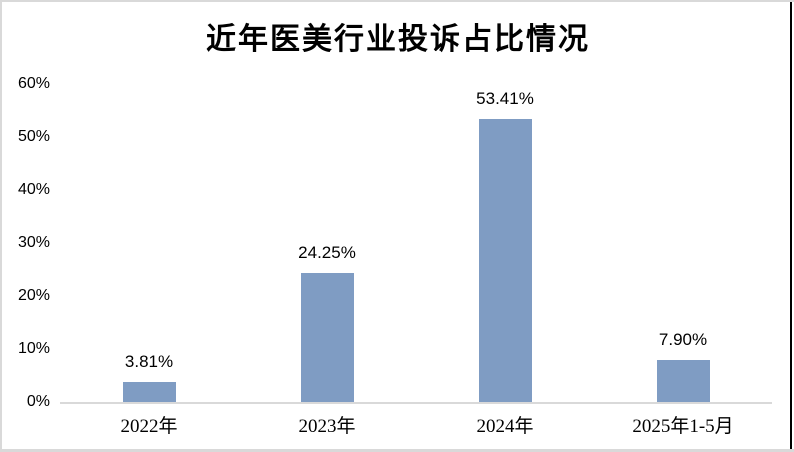 The image size is (794, 452). I want to click on y-tick-50: 50%, so click(33, 137).